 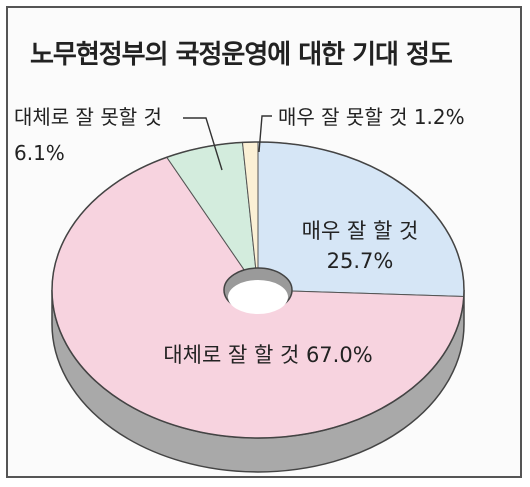 What do you see at coordinates (360, 231) in the screenshot?
I see `slice-0-label: 매우 잘 할 것` at bounding box center [360, 231].